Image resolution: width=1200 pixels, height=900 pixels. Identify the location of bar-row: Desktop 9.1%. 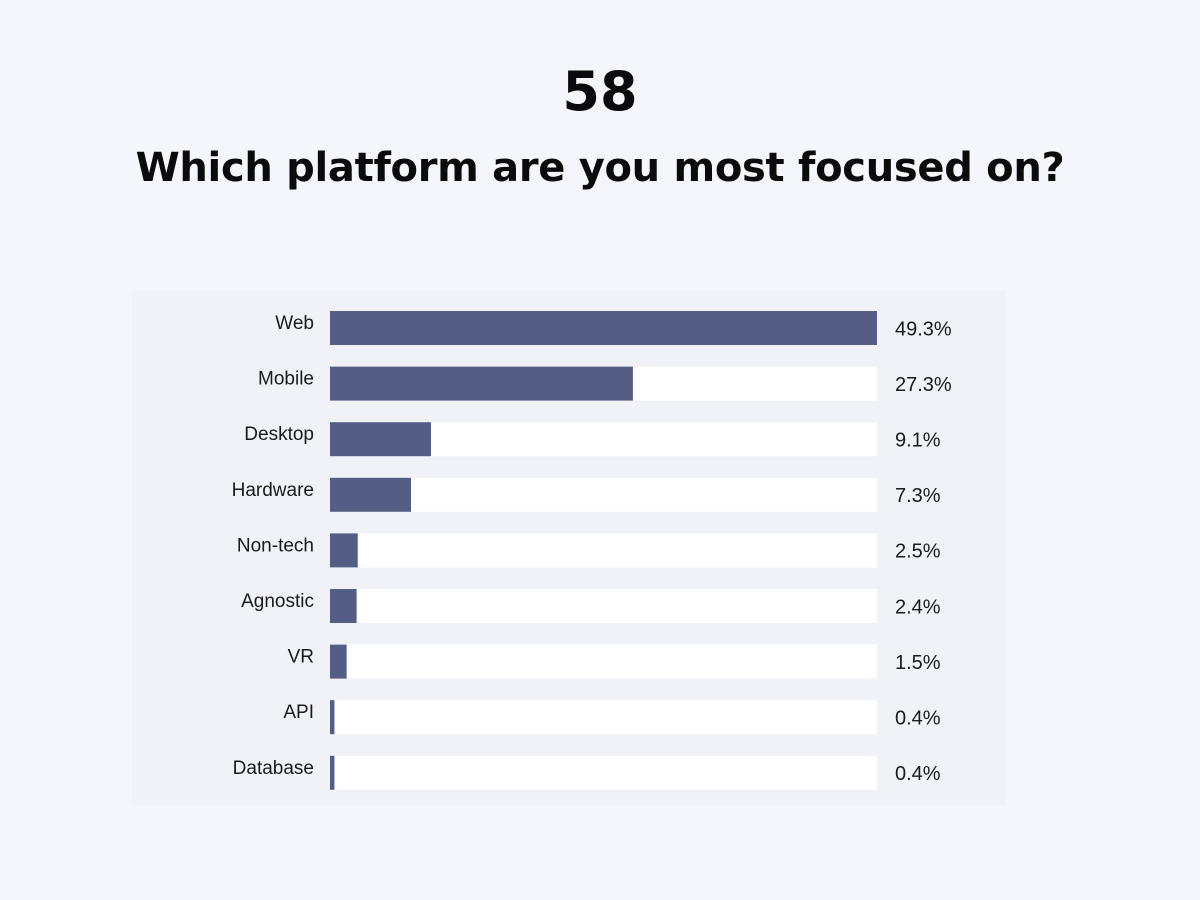
(592, 439).